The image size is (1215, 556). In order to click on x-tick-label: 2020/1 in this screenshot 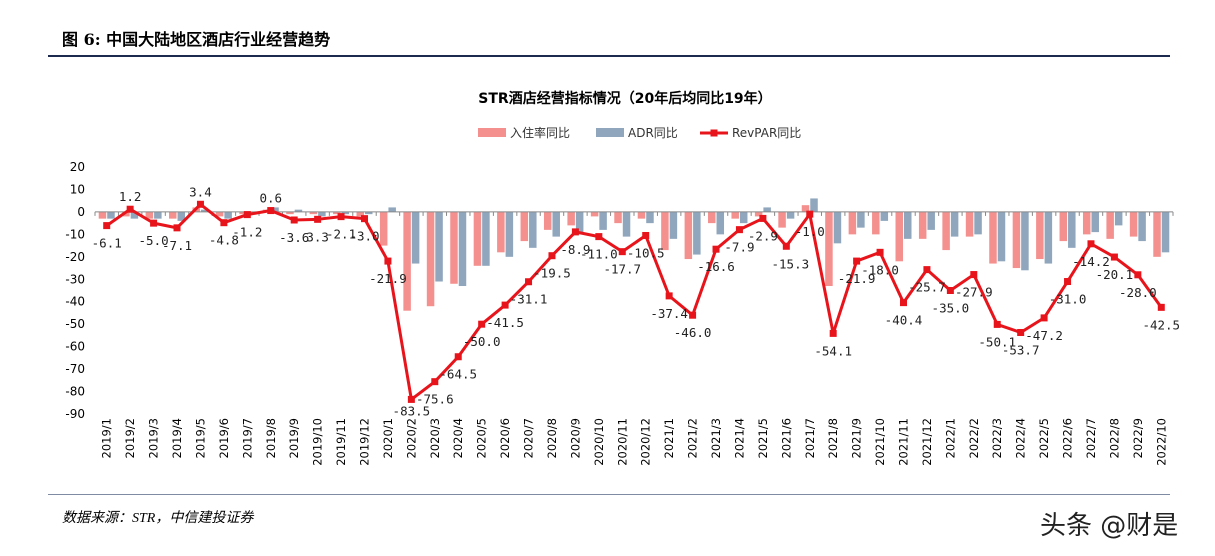, I will do `click(388, 438)`.